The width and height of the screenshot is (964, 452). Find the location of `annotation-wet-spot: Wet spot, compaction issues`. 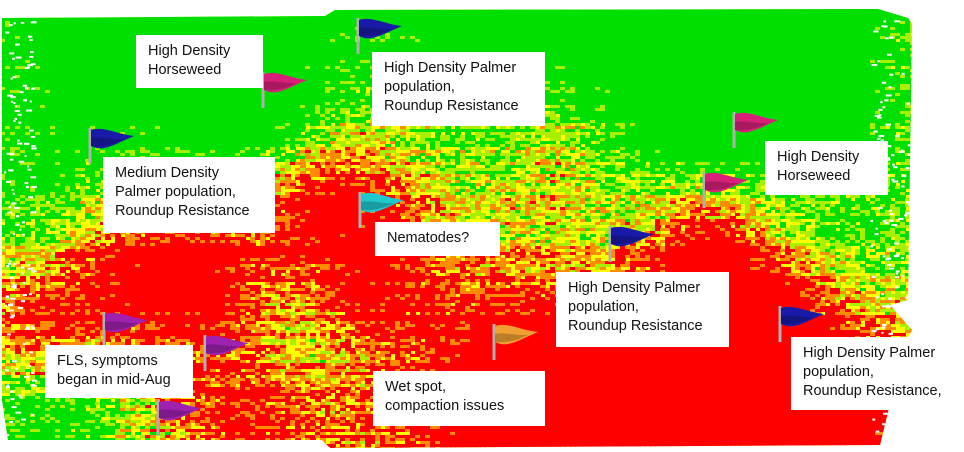

annotation-wet-spot: Wet spot, compaction issues is located at coordinates (459, 398).